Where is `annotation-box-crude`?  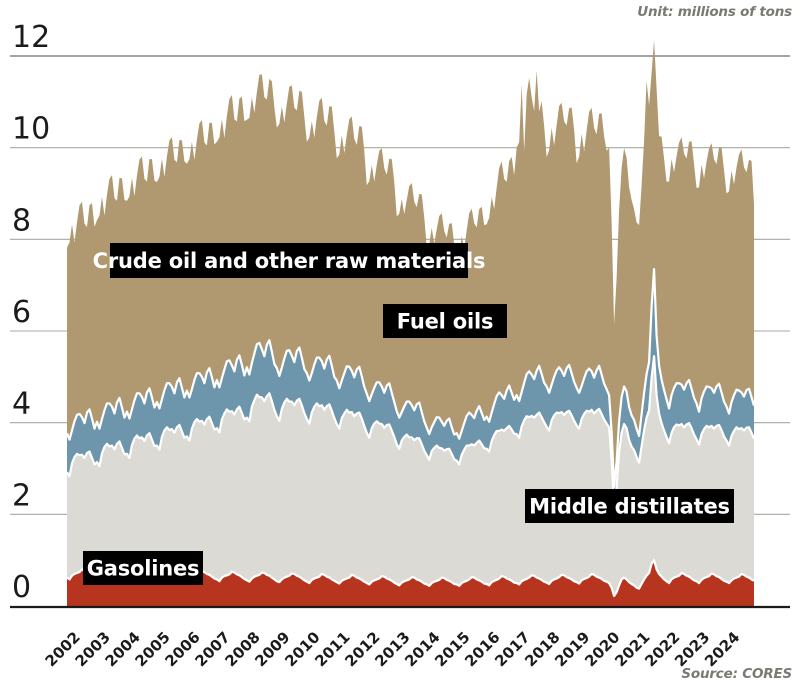 annotation-box-crude is located at coordinates (289, 260).